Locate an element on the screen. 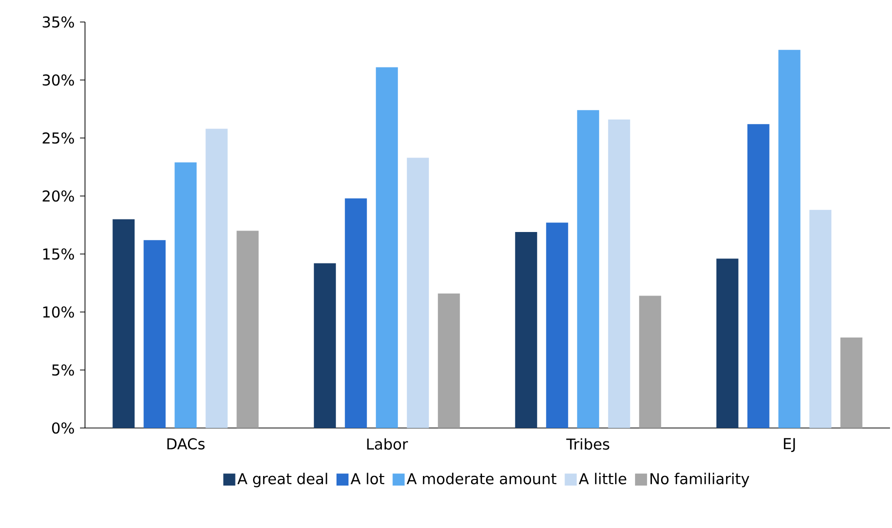 The width and height of the screenshot is (892, 528). legend-label: No familiarity is located at coordinates (700, 480).